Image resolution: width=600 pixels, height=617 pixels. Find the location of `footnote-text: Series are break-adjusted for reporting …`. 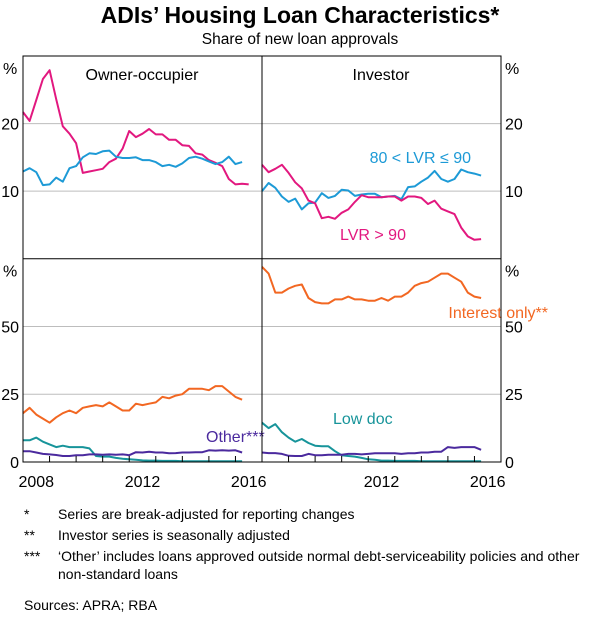

footnote-text: Series are break-adjusted for reporting … is located at coordinates (206, 514).